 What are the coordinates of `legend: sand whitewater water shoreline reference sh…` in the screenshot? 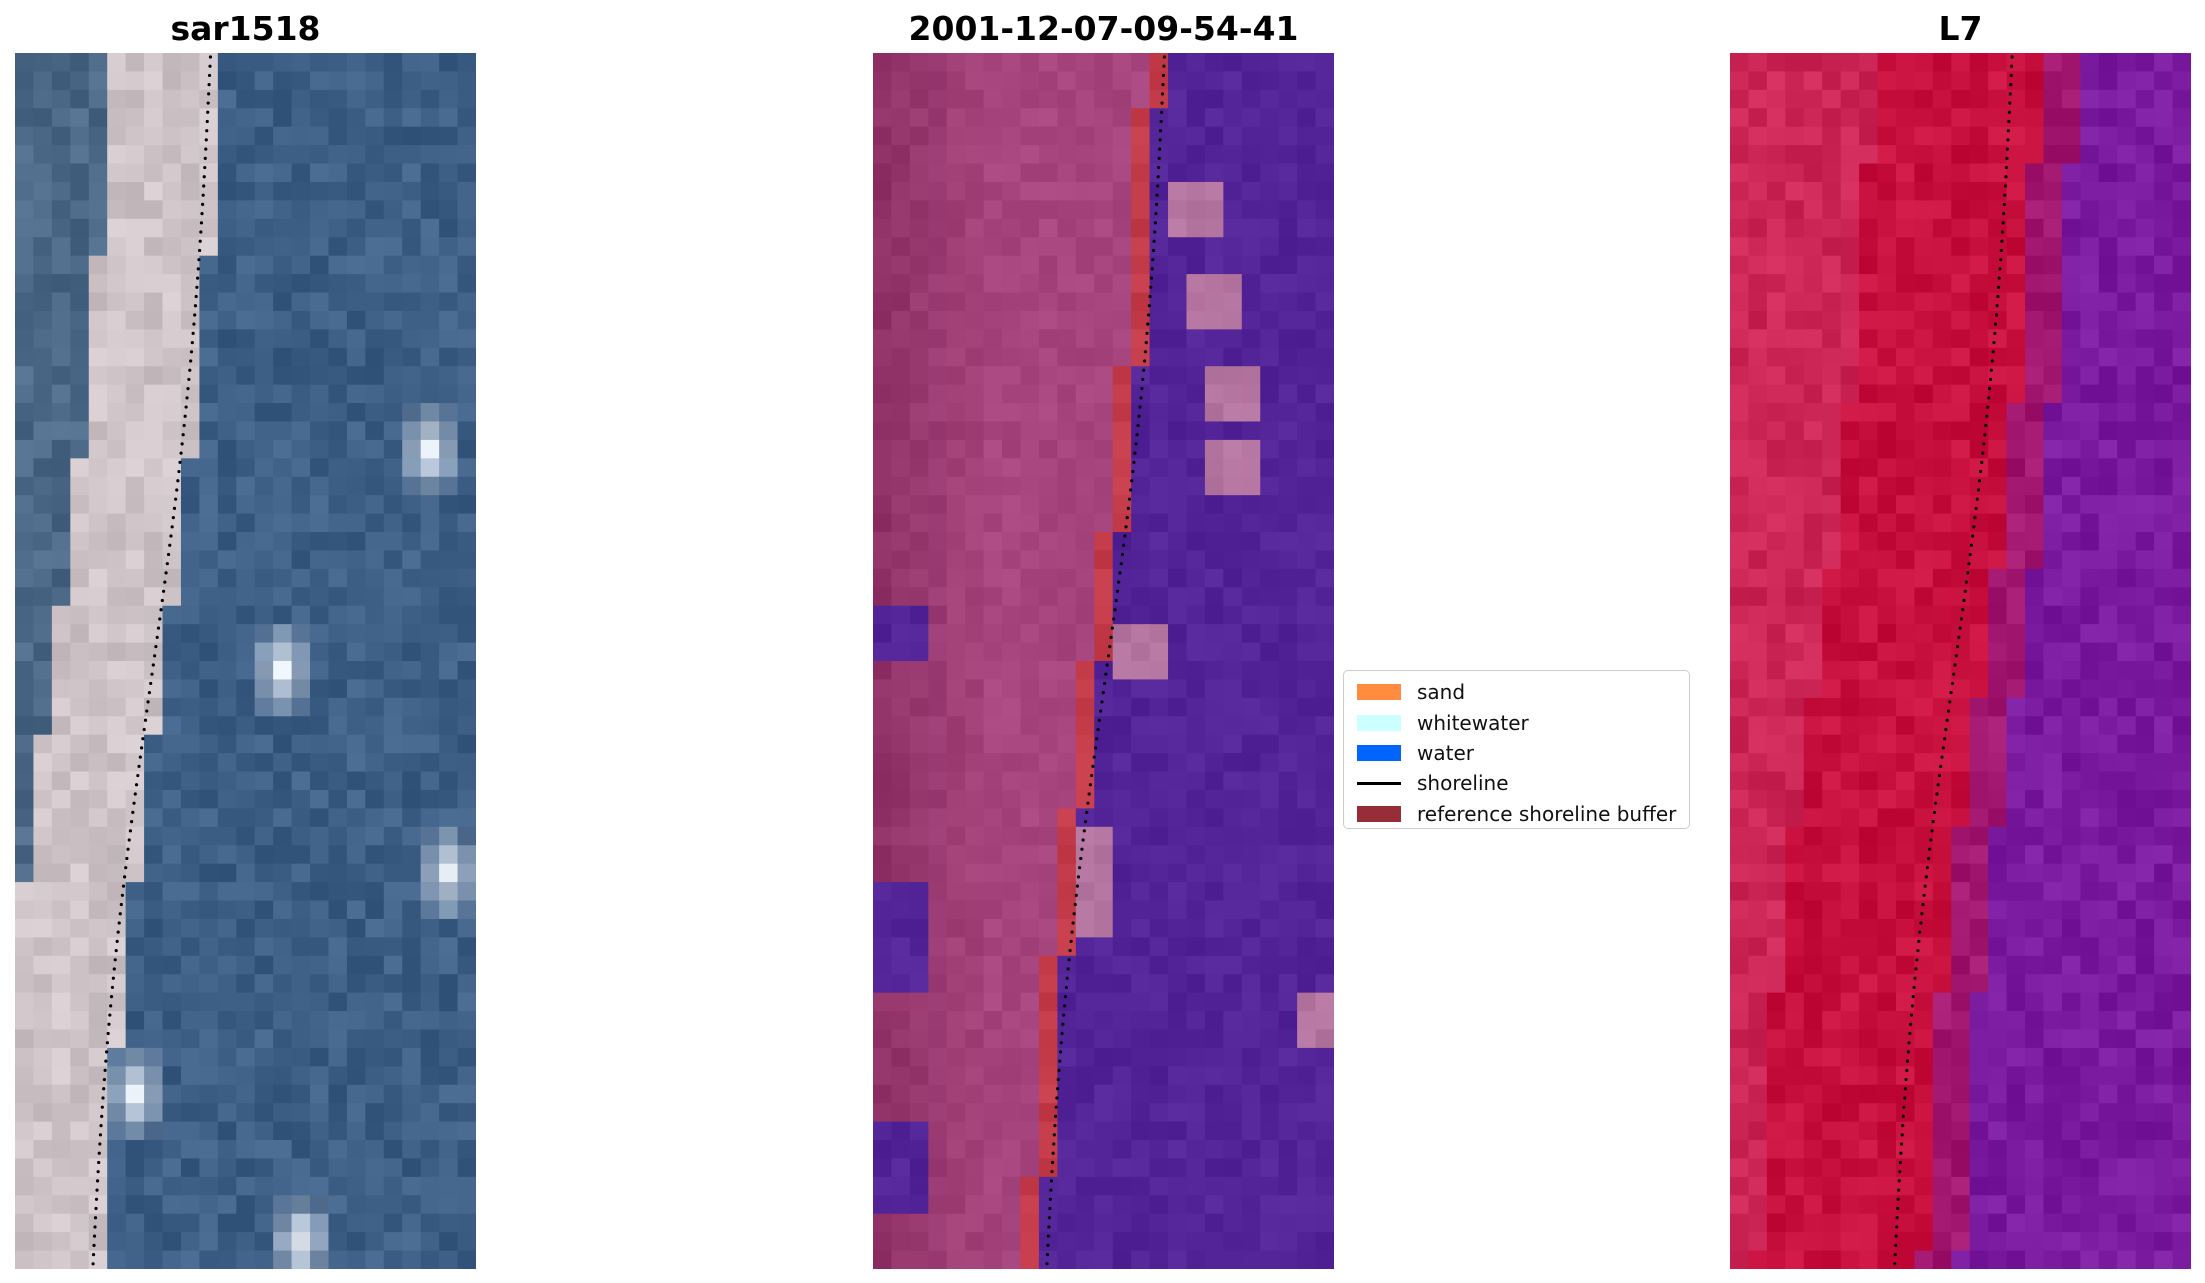 It's located at (1516, 749).